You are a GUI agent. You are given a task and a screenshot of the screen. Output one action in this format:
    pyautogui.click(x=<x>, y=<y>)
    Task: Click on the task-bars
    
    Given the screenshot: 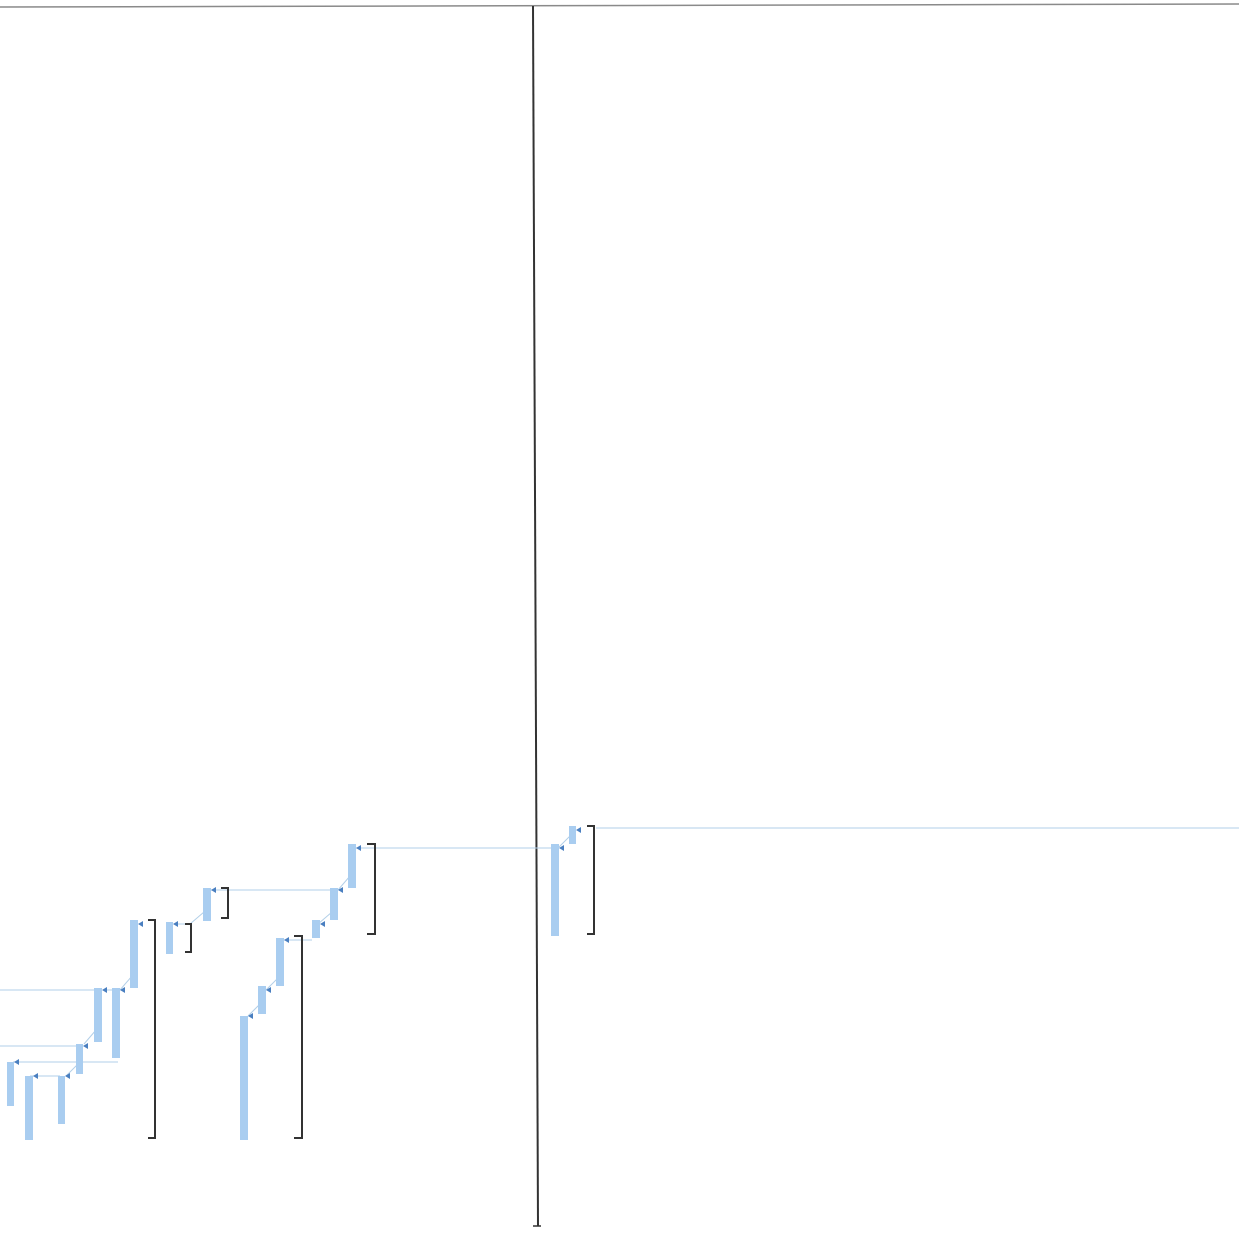 What is the action you would take?
    pyautogui.click(x=291, y=983)
    